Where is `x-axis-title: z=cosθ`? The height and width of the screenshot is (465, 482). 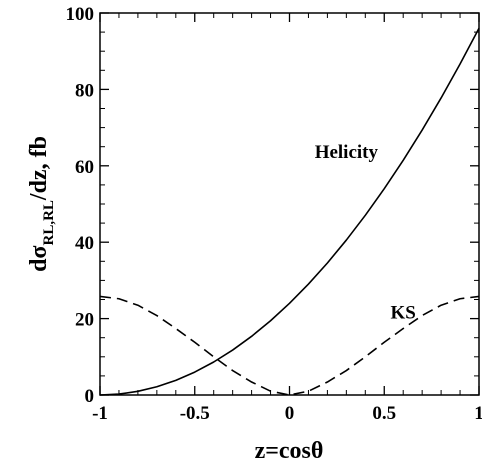
x-axis-title: z=cosθ is located at coordinates (289, 451).